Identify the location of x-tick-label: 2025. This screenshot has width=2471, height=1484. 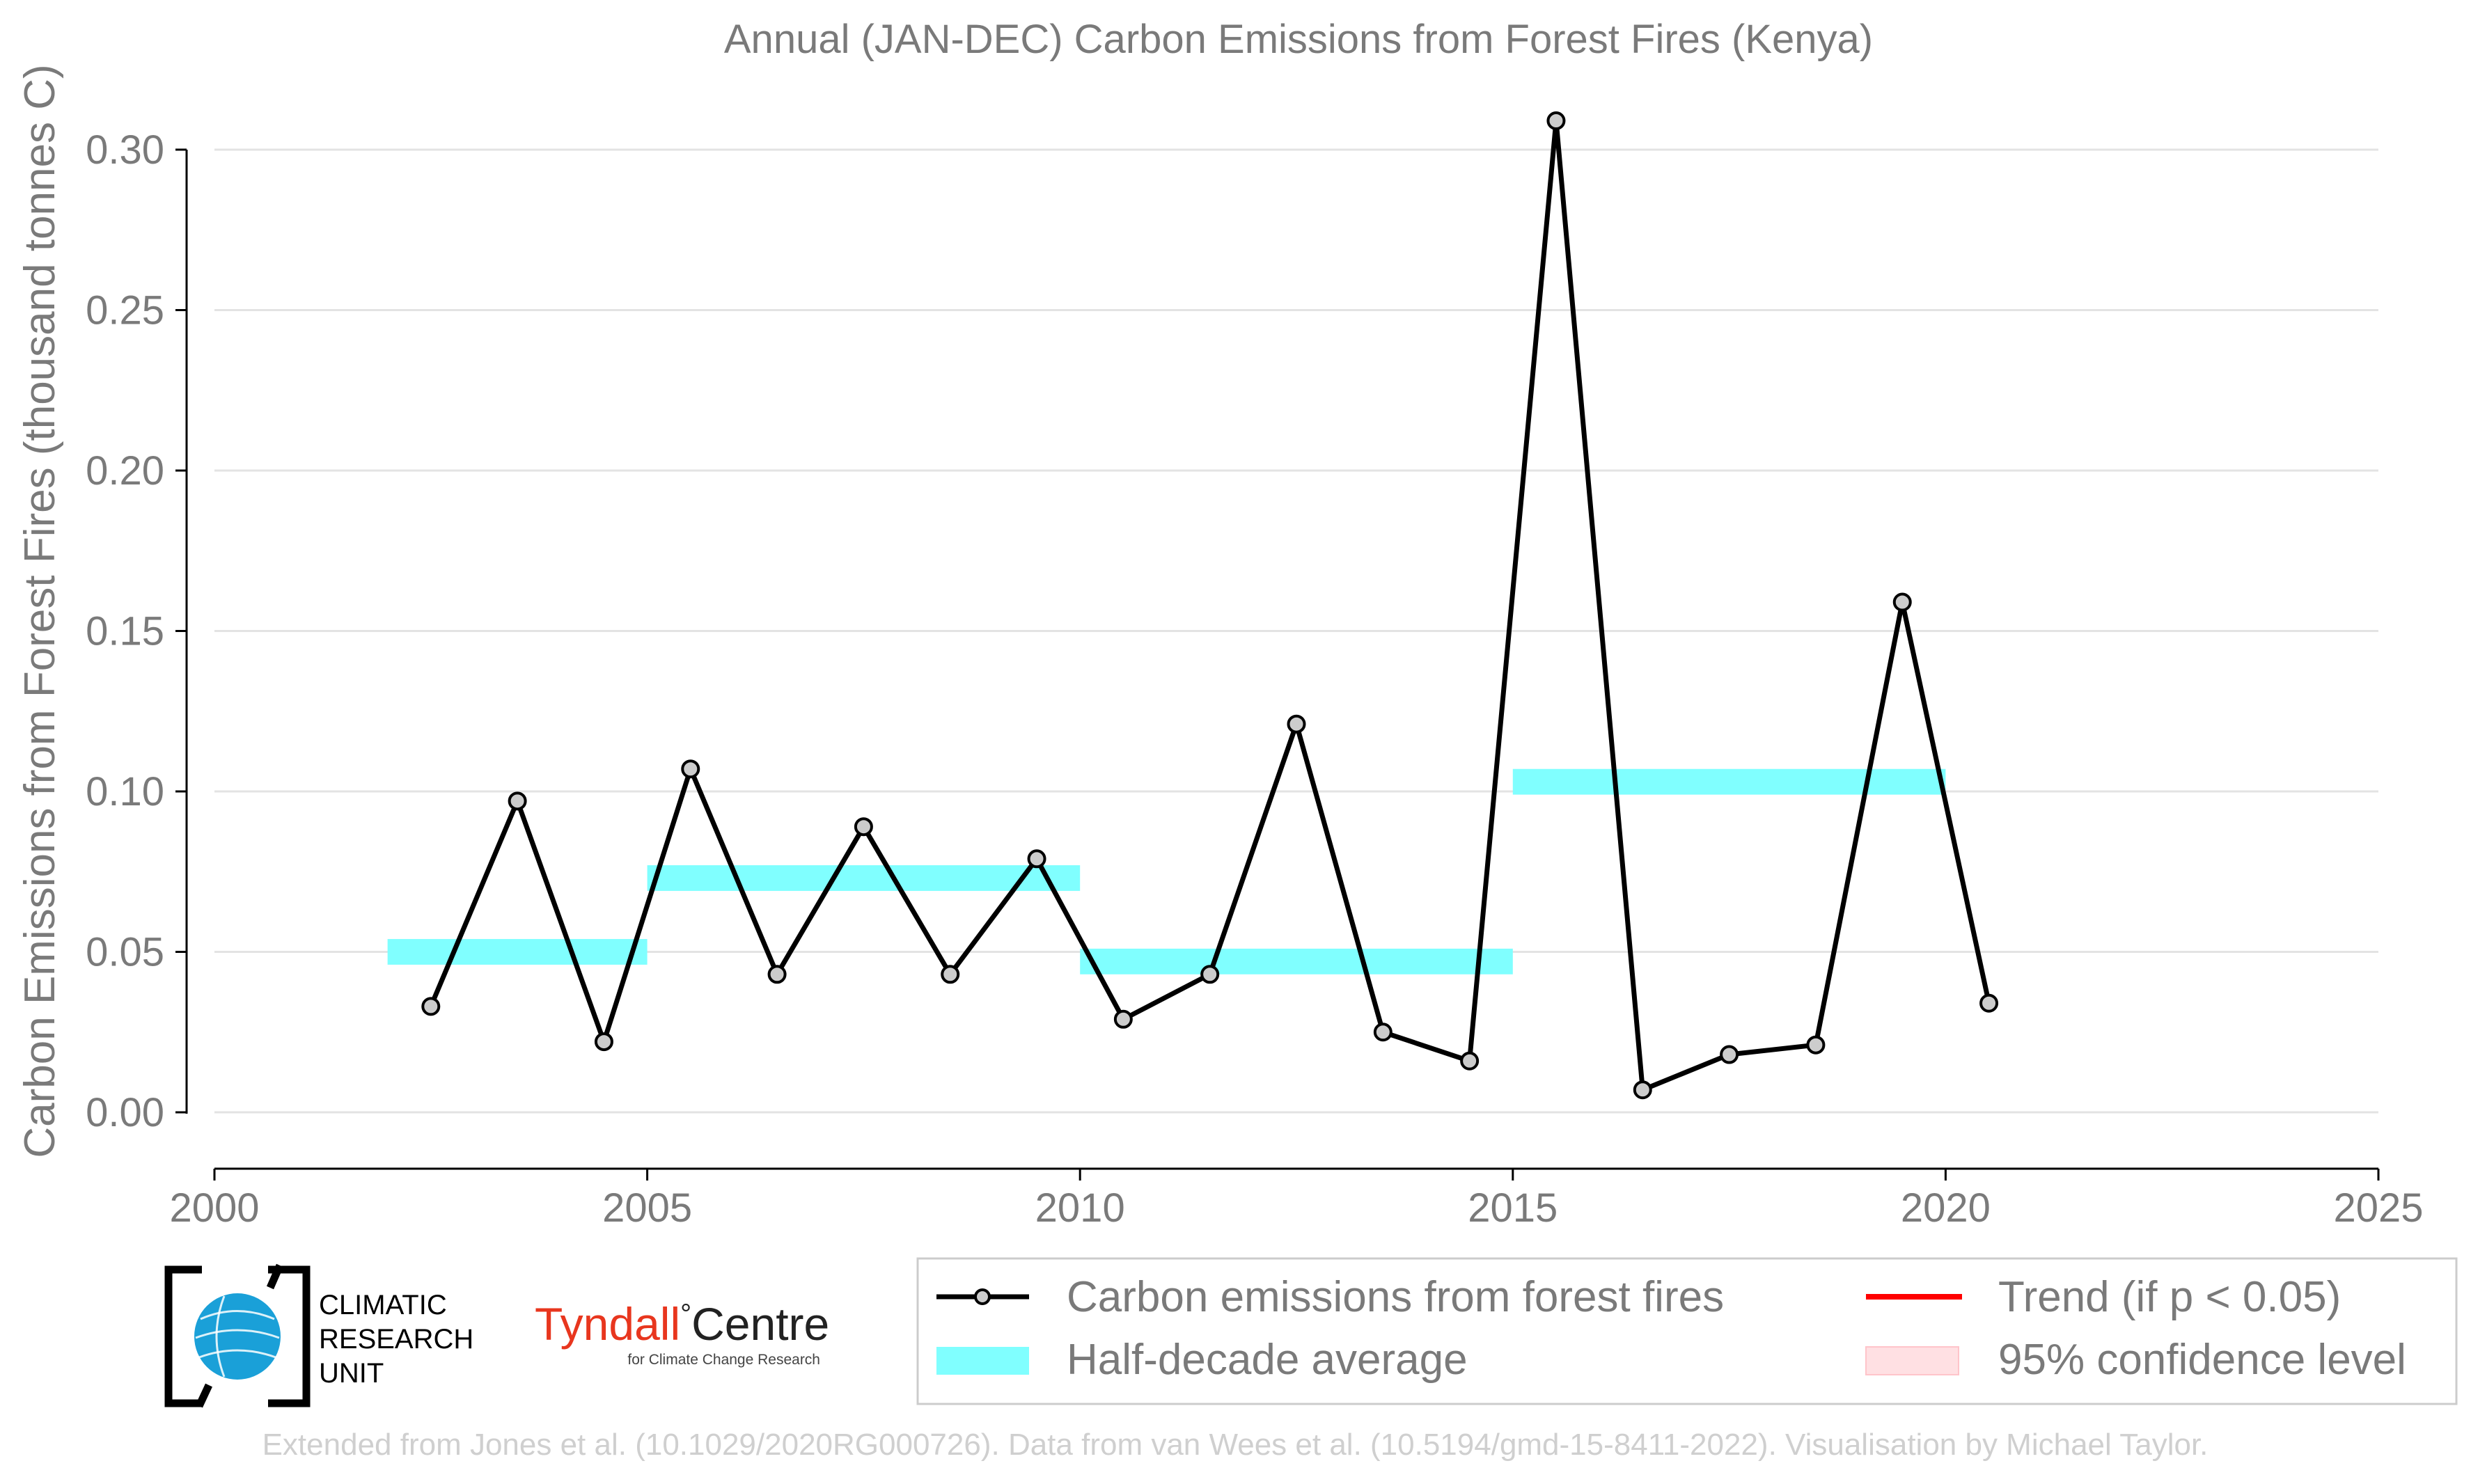
(2378, 1208).